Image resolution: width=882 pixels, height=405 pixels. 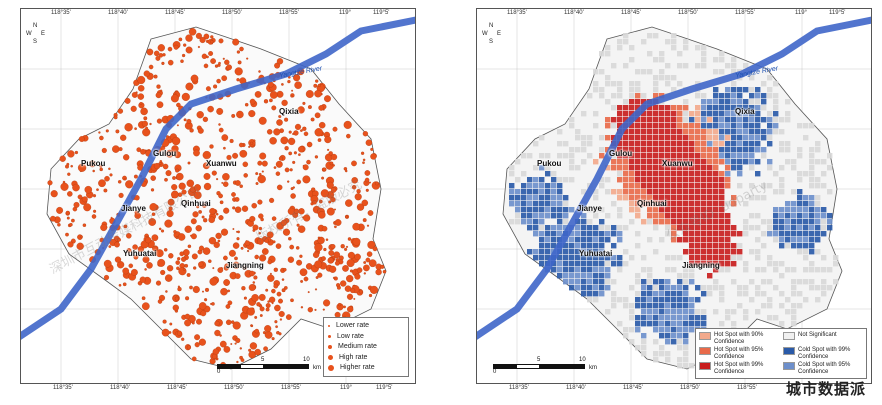 I want to click on scale-zero: 0, so click(x=495, y=372).